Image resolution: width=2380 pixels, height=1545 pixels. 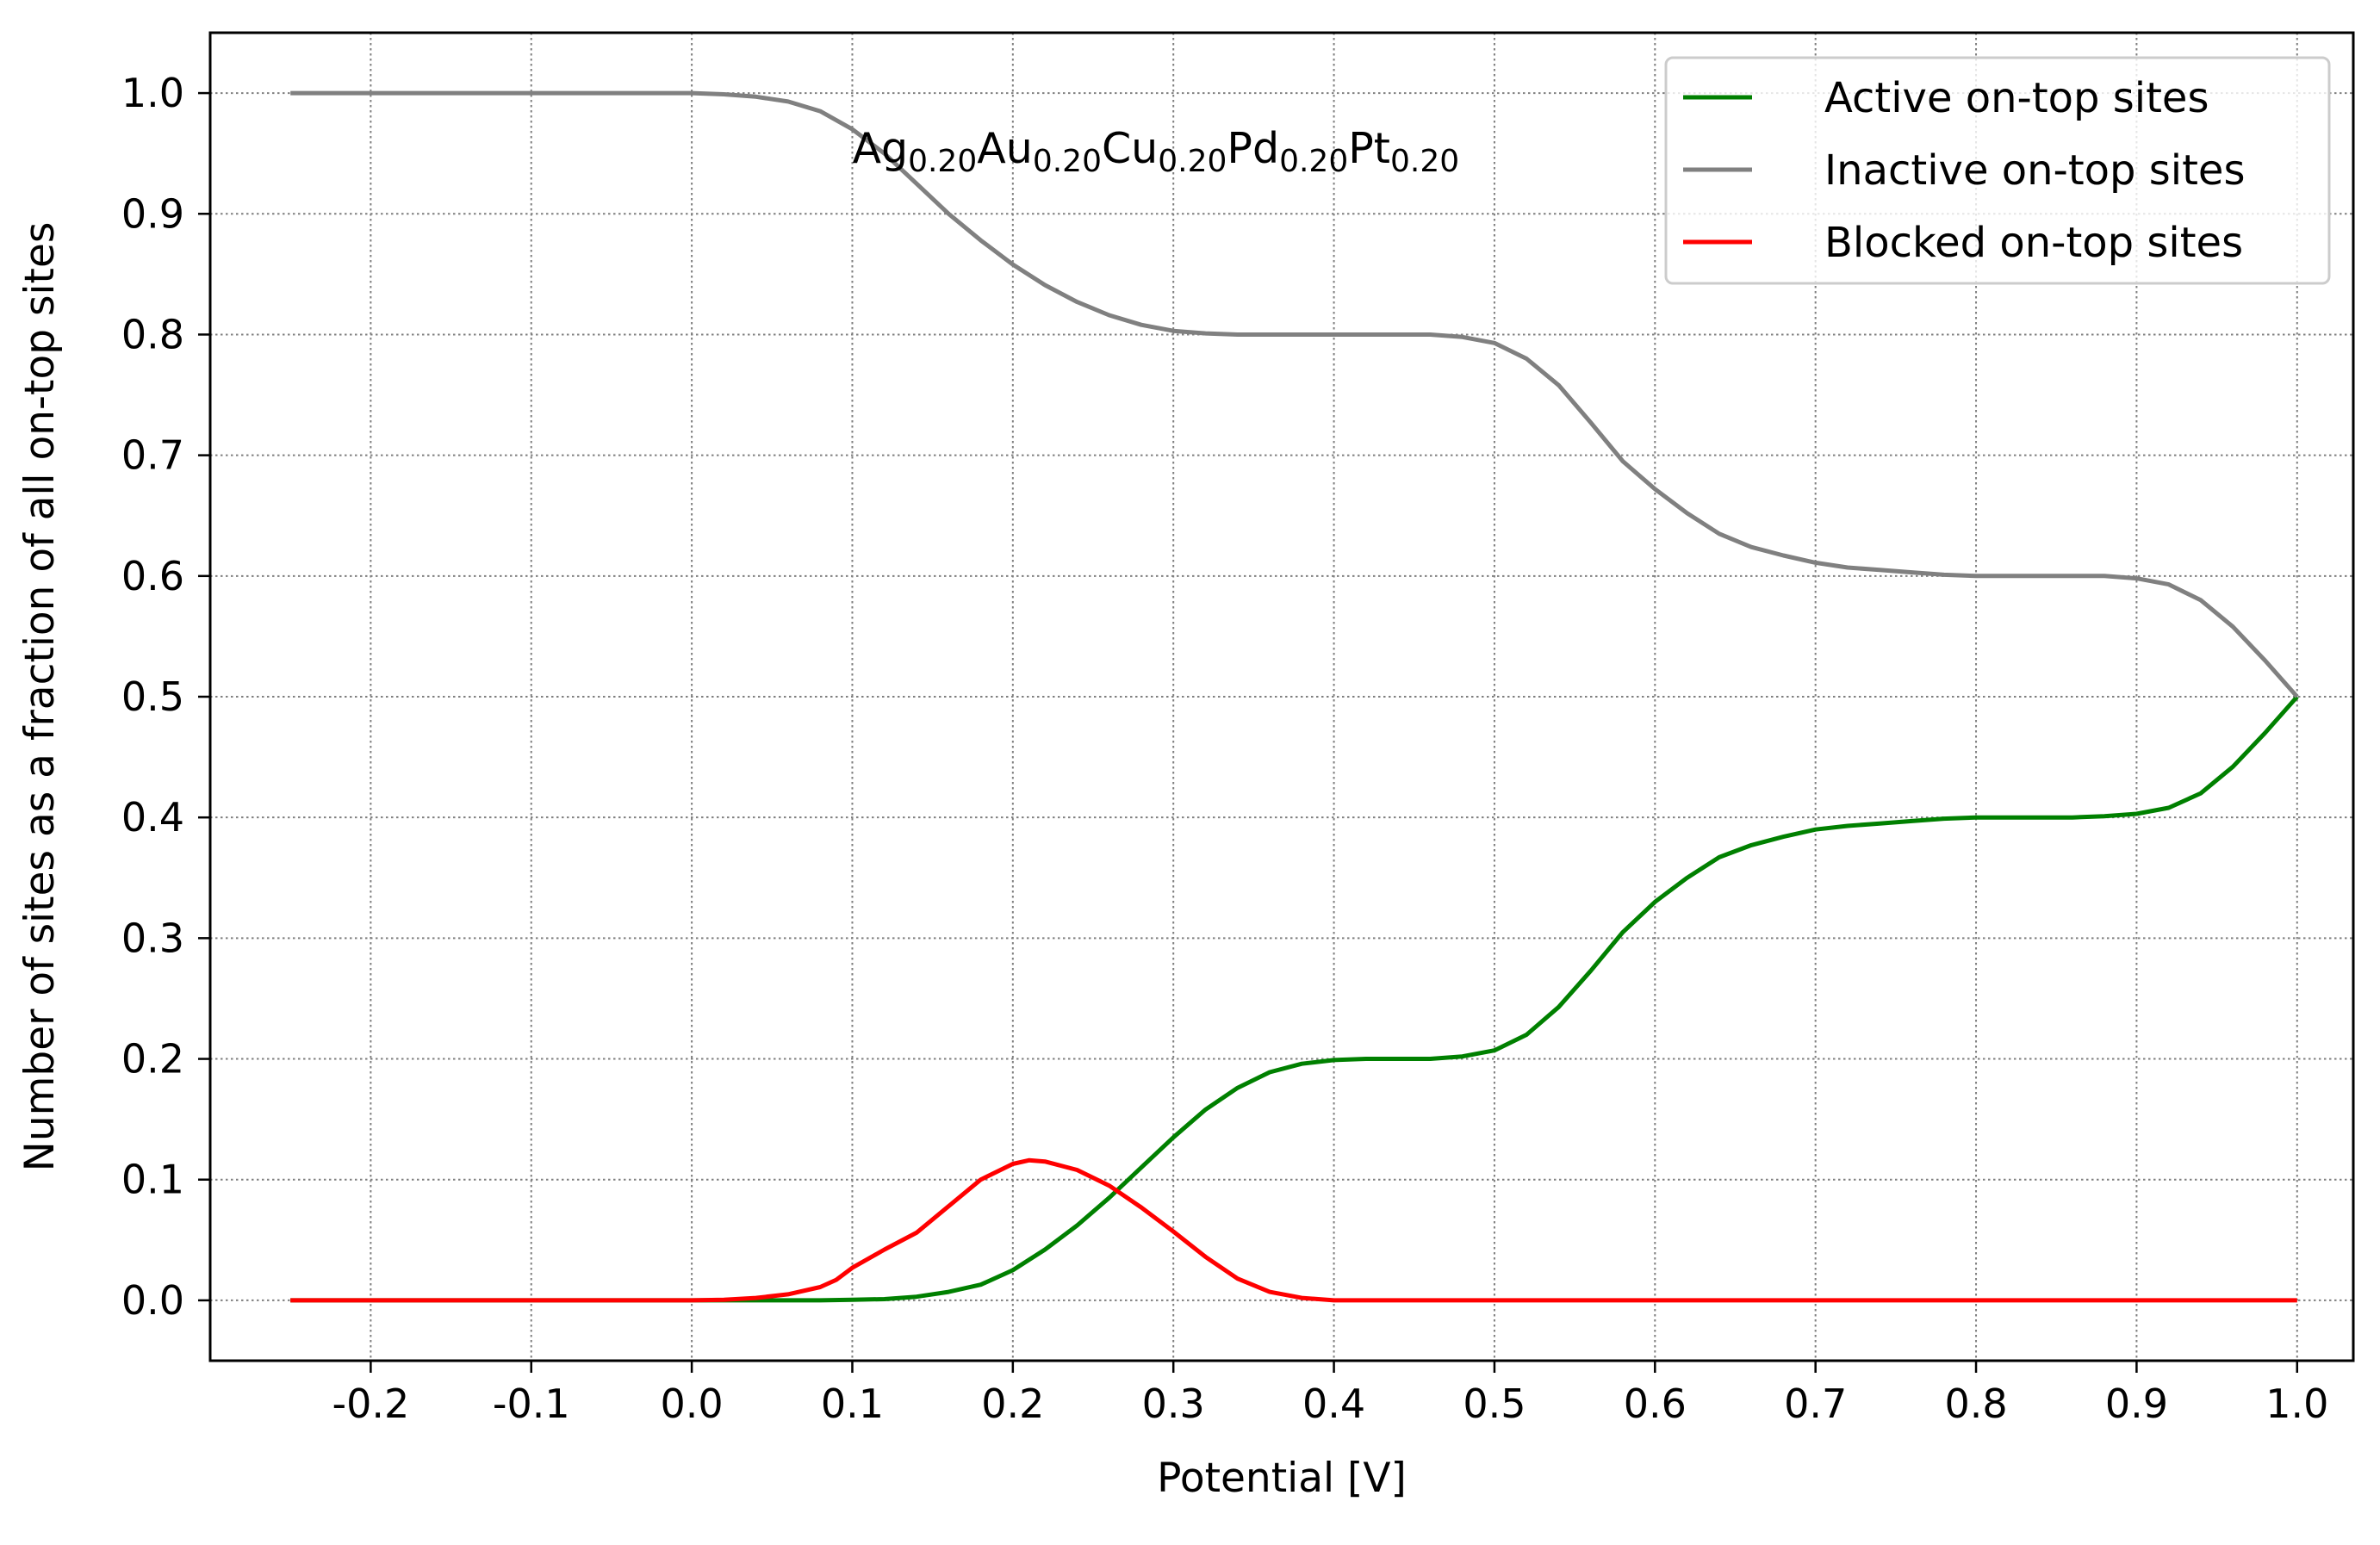 What do you see at coordinates (153, 576) in the screenshot?
I see `y-tick-label: 0.6` at bounding box center [153, 576].